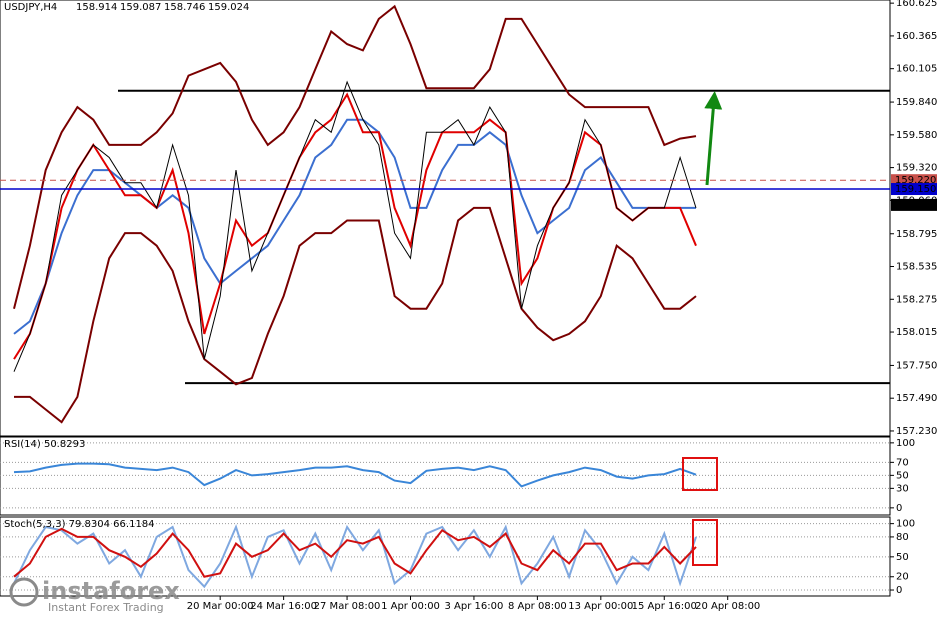 Image resolution: width=939 pixels, height=617 pixels. Describe the element at coordinates (600, 606) in the screenshot. I see `x-tick-label: 13 Apr 00:00` at that location.